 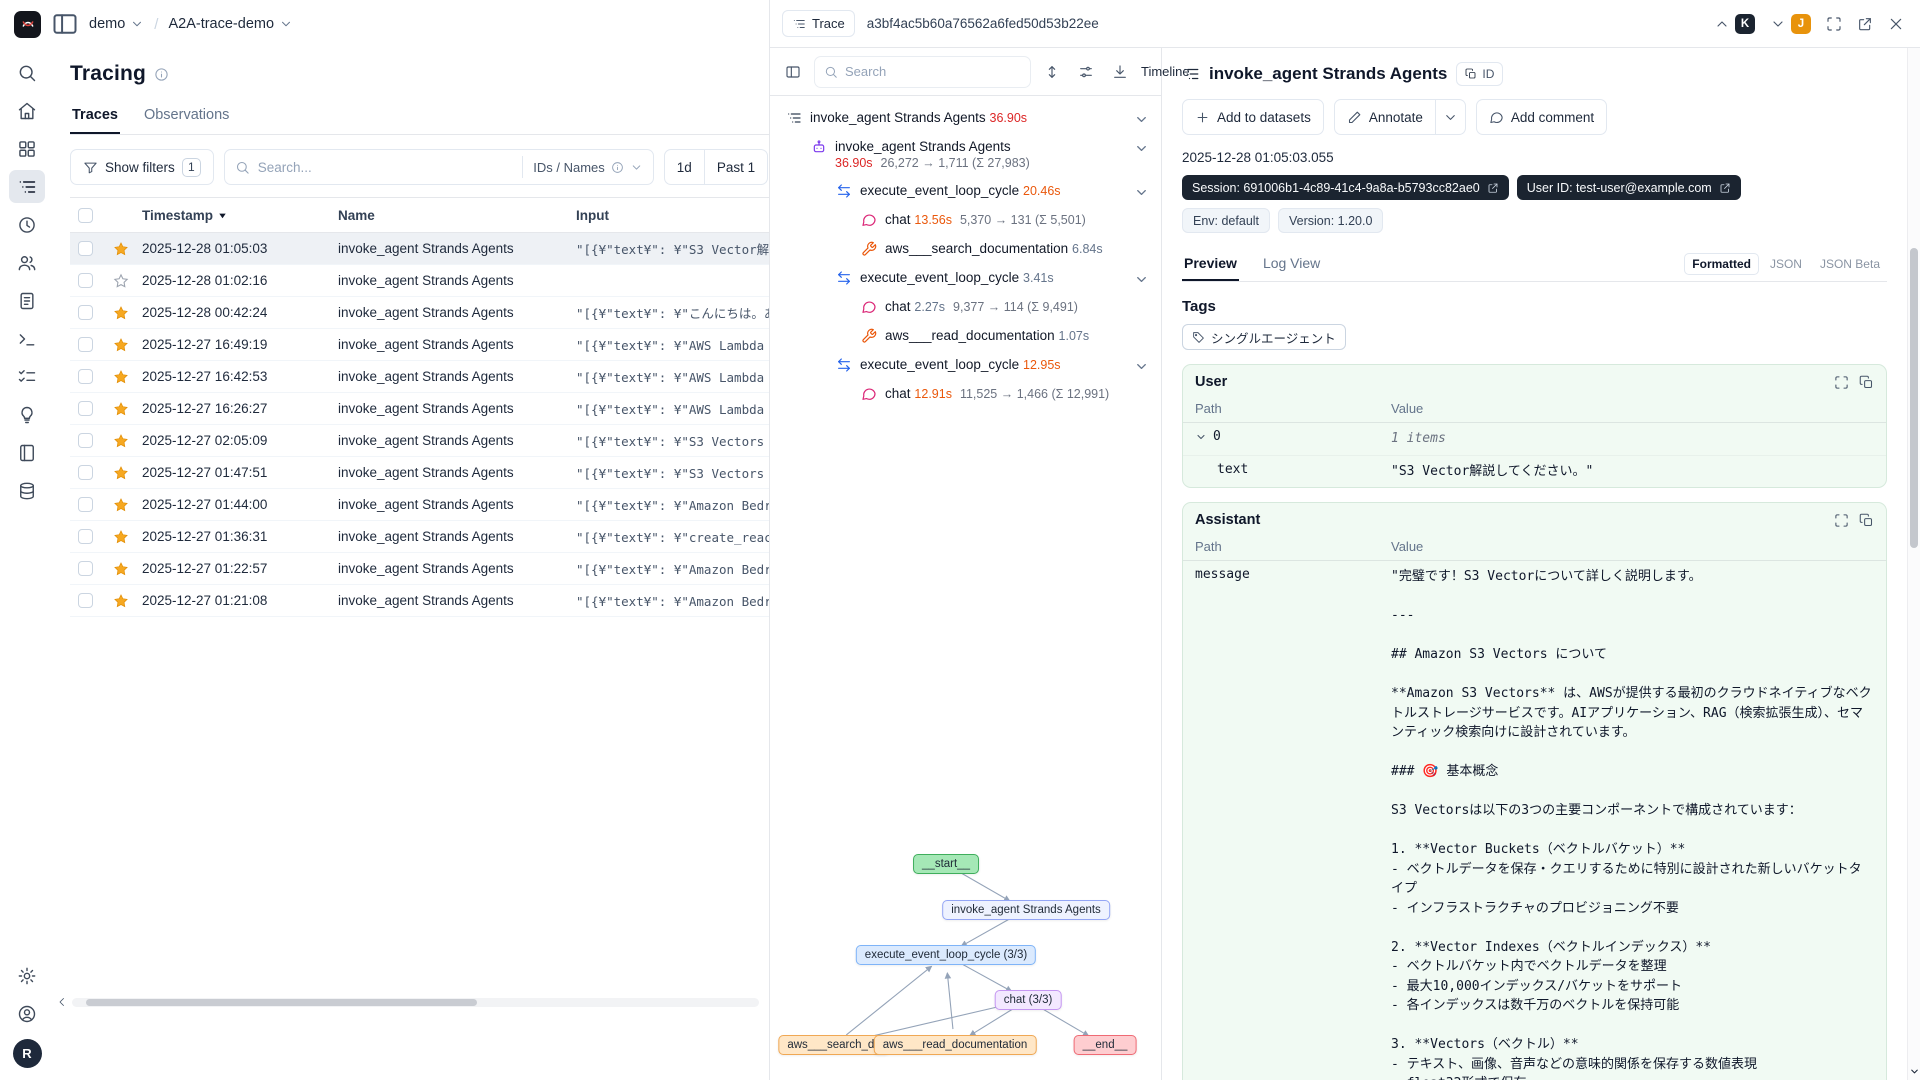 What do you see at coordinates (966, 393) in the screenshot?
I see `span-tree-node: chat 12.91s 11,525 → 1,466 (Σ 12,991)` at bounding box center [966, 393].